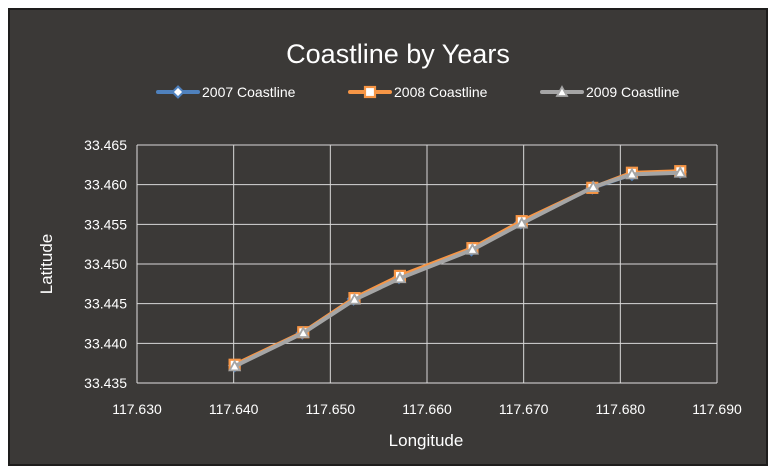  Describe the element at coordinates (105, 145) in the screenshot. I see `y-tick-label: 33.465` at that location.